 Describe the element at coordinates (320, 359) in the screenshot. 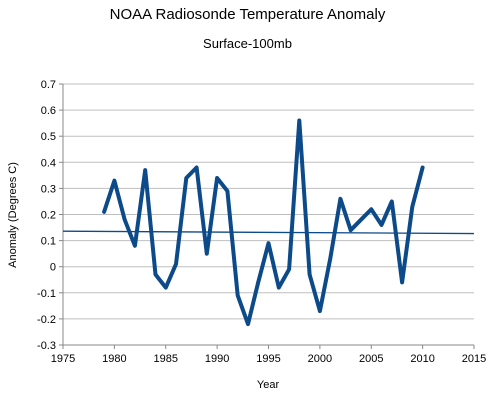

I see `x-tick-label: 2000` at that location.